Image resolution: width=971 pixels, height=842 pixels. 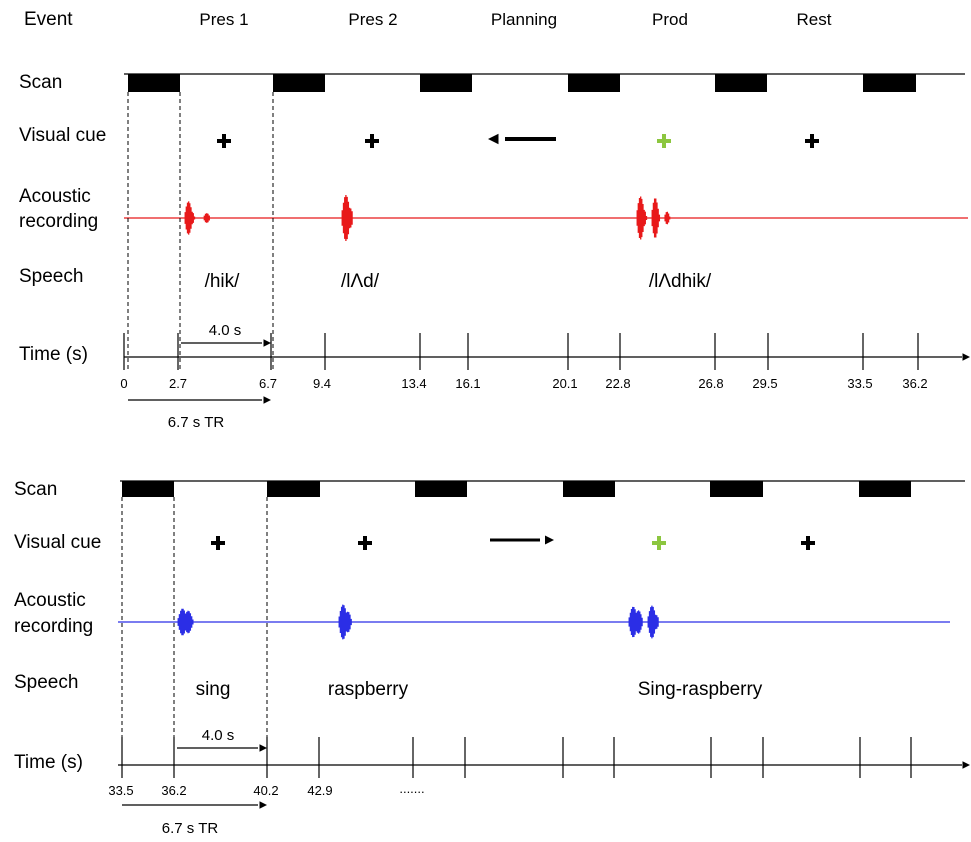 I want to click on time-tick-label: 13.4, so click(x=414, y=383).